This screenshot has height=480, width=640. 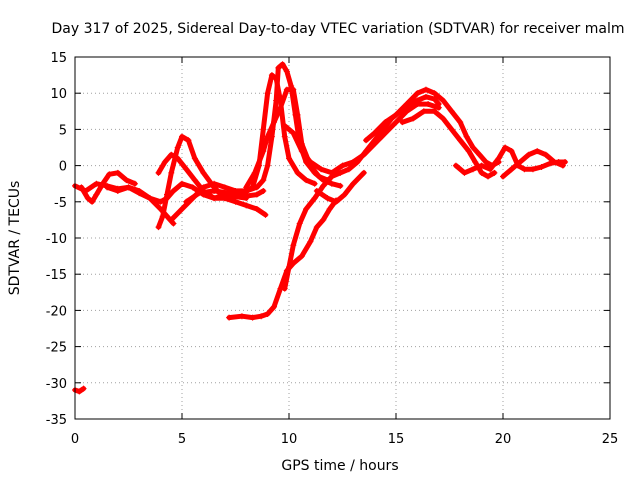 I want to click on y-tick-label: 5, so click(x=63, y=130).